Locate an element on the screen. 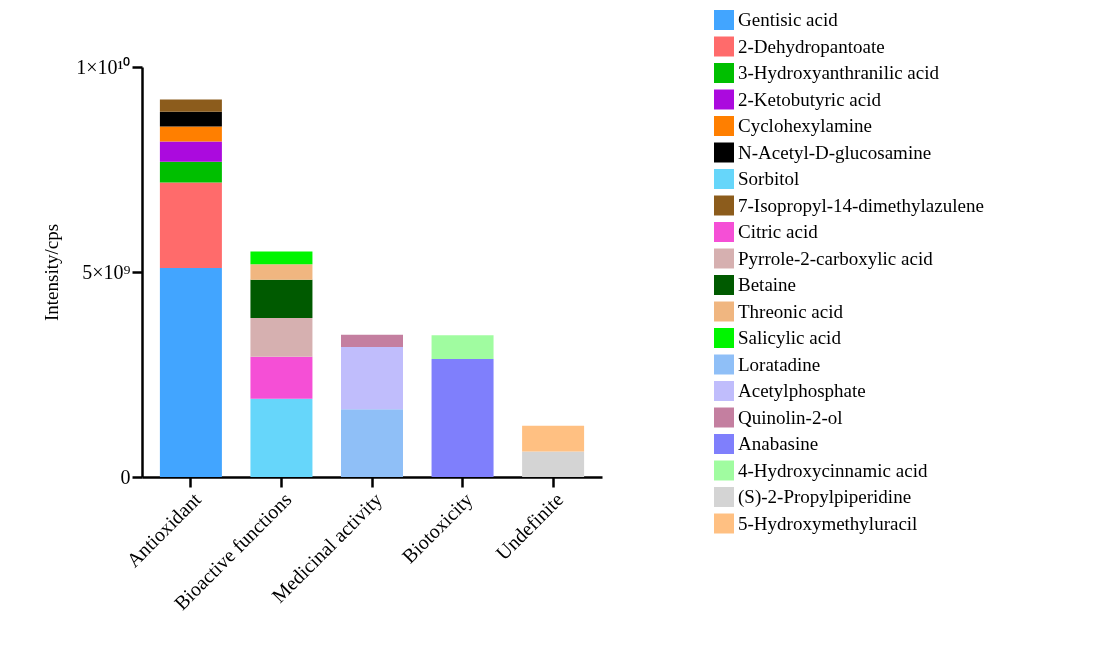 The image size is (1096, 655). legend-label: Pyrrole-2-carboxylic acid is located at coordinates (836, 258).